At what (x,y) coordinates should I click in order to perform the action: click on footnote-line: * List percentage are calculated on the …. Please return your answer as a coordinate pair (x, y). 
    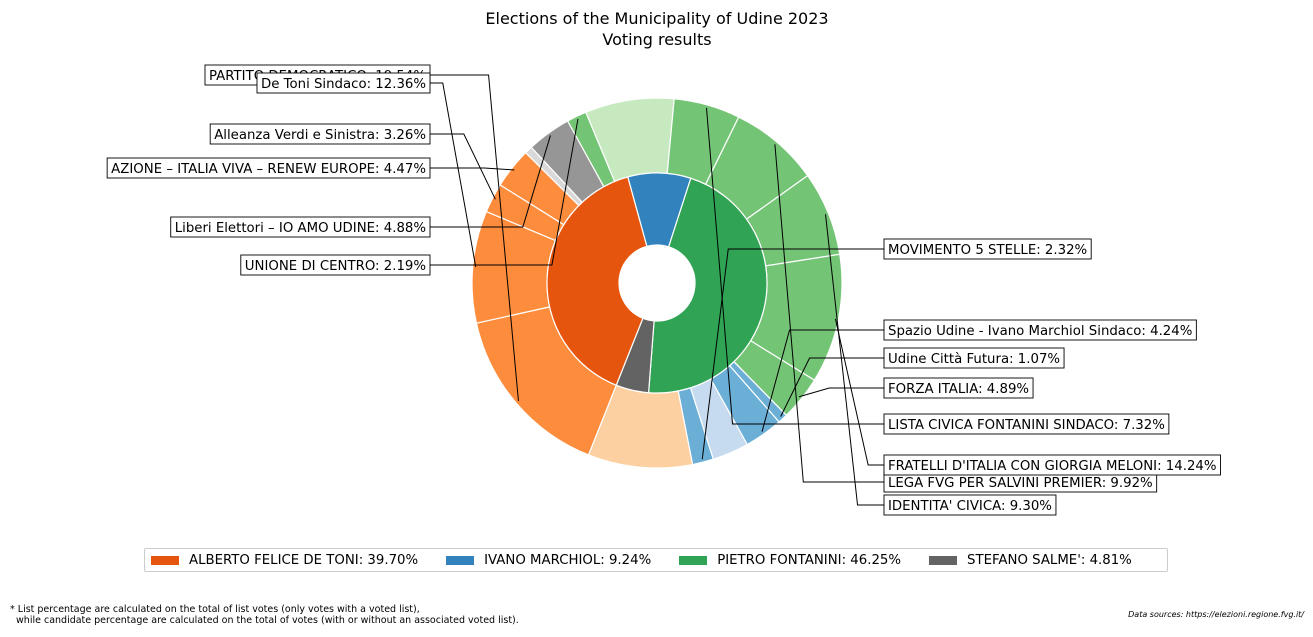
    Looking at the image, I should click on (215, 609).